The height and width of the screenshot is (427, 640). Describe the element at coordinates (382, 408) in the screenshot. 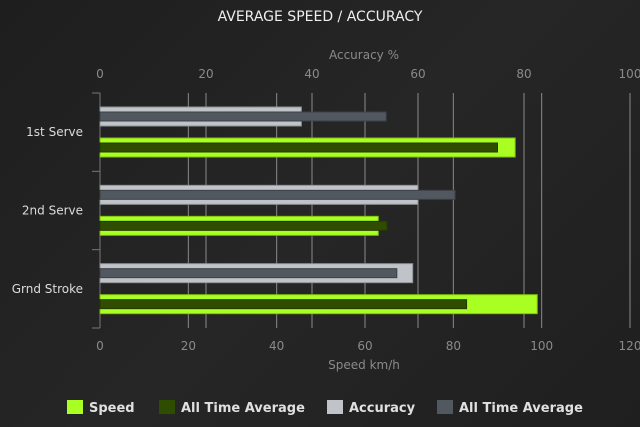

I see `legend-label: Accuracy` at that location.